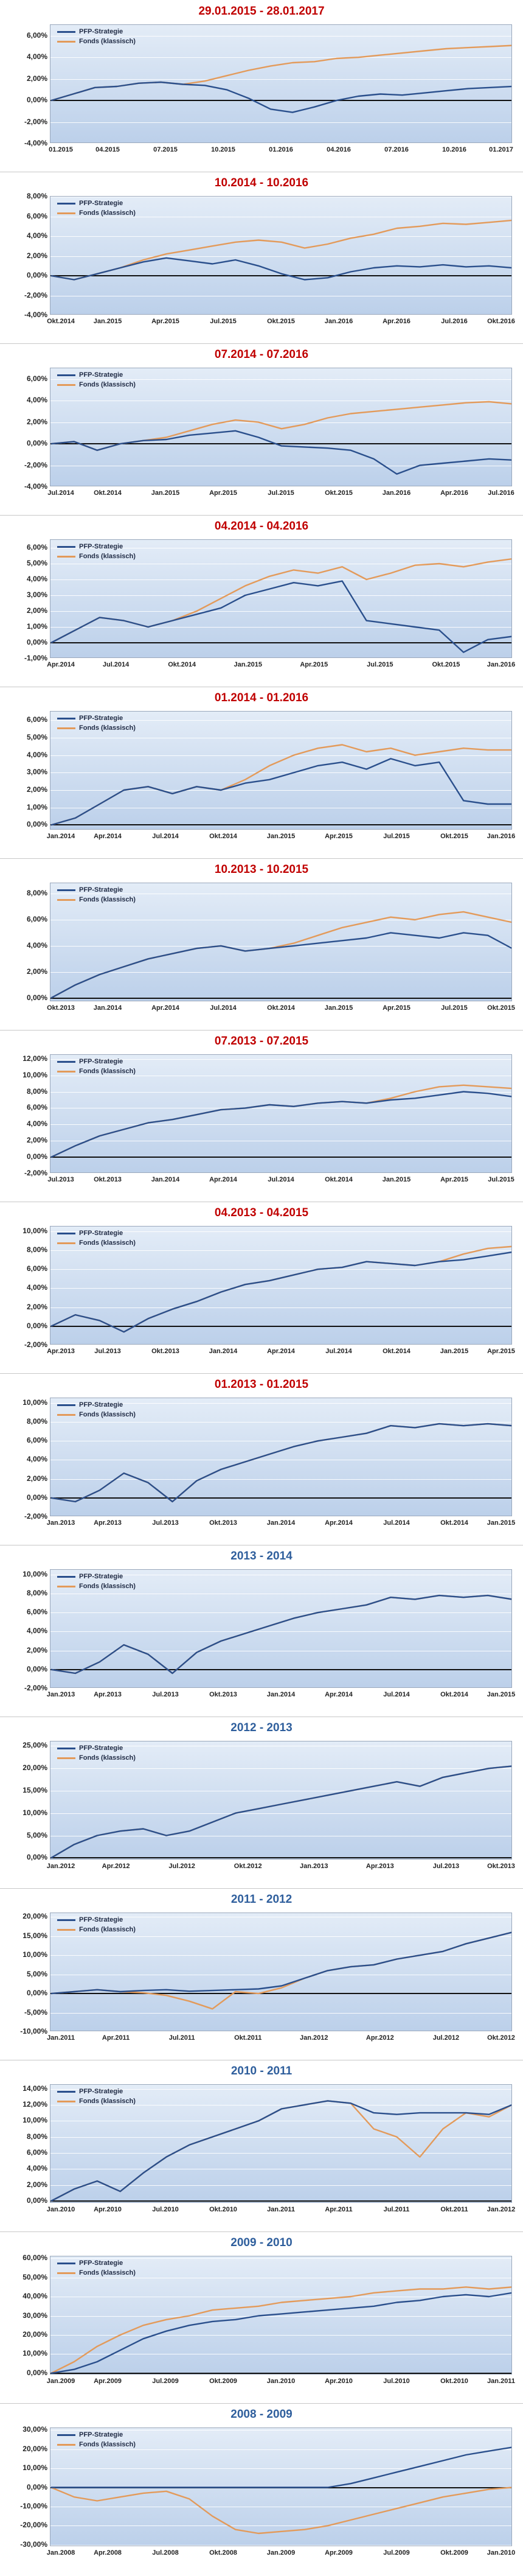  I want to click on x-tick-label: Okt.2010, so click(223, 2209).